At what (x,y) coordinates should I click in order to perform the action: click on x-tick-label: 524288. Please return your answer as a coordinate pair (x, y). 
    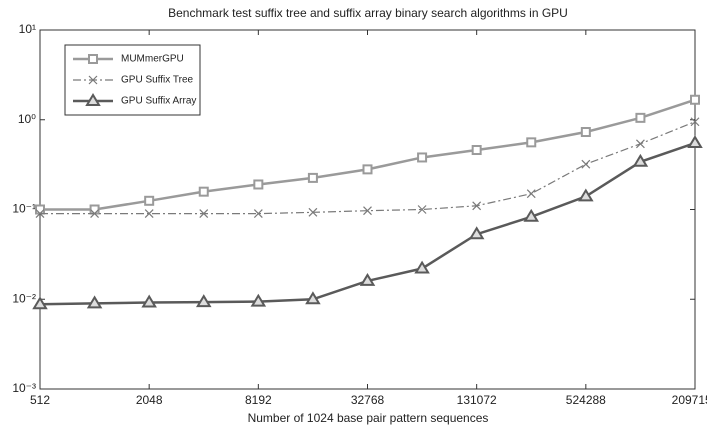
    Looking at the image, I should click on (586, 400).